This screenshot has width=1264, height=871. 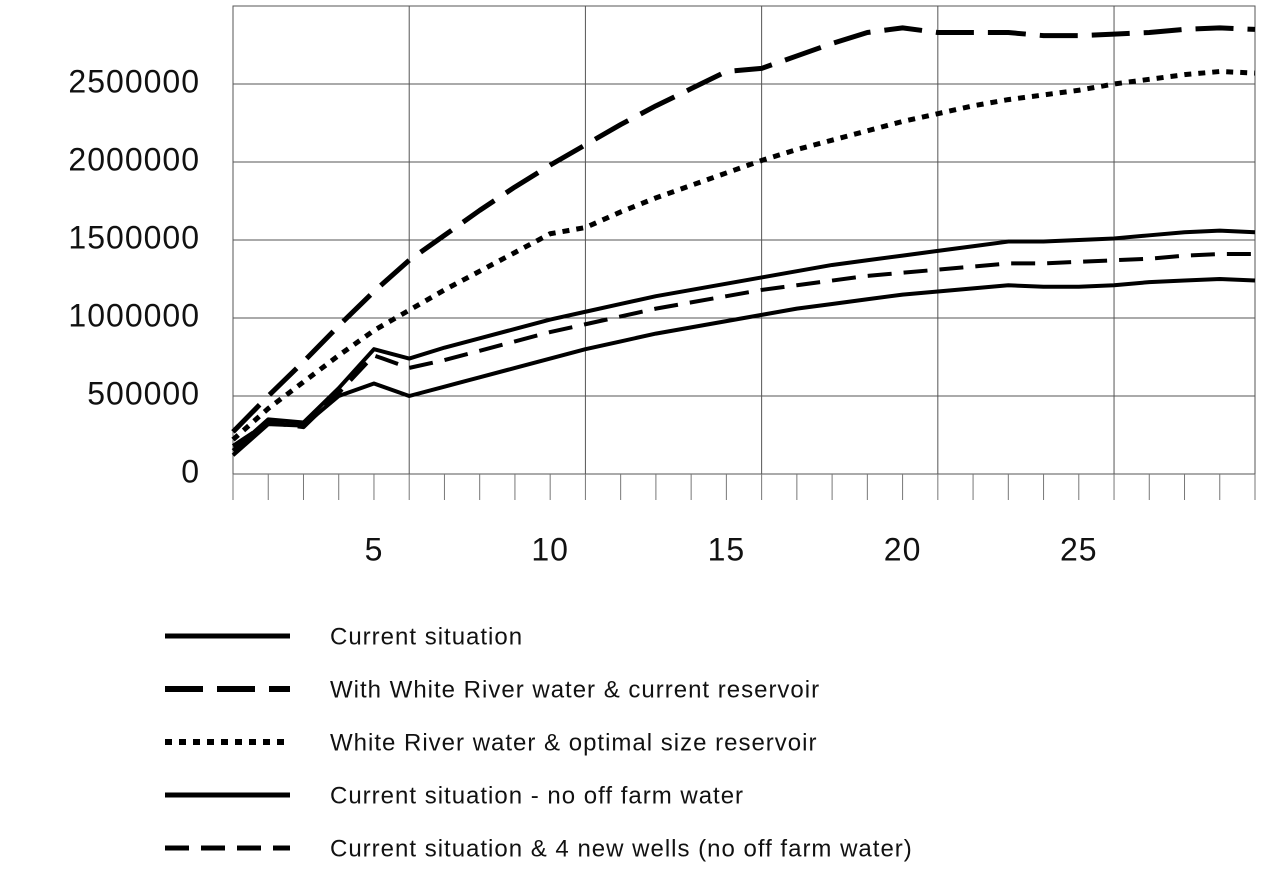 What do you see at coordinates (143, 393) in the screenshot?
I see `y-tick-label: 500000` at bounding box center [143, 393].